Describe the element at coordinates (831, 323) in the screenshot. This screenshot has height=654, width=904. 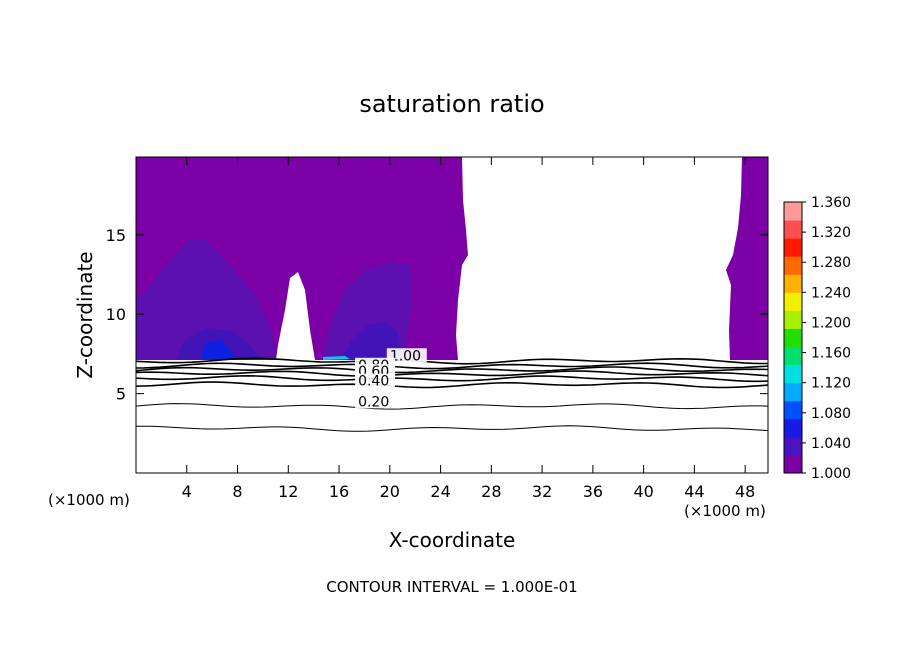
I see `colorbar-tick-label: 1.200` at that location.